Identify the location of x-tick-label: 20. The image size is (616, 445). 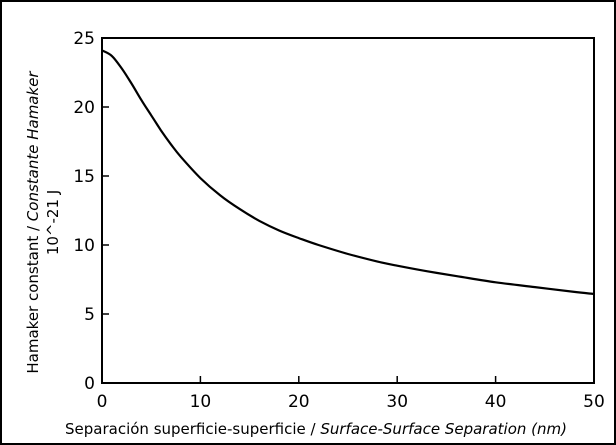
(299, 402).